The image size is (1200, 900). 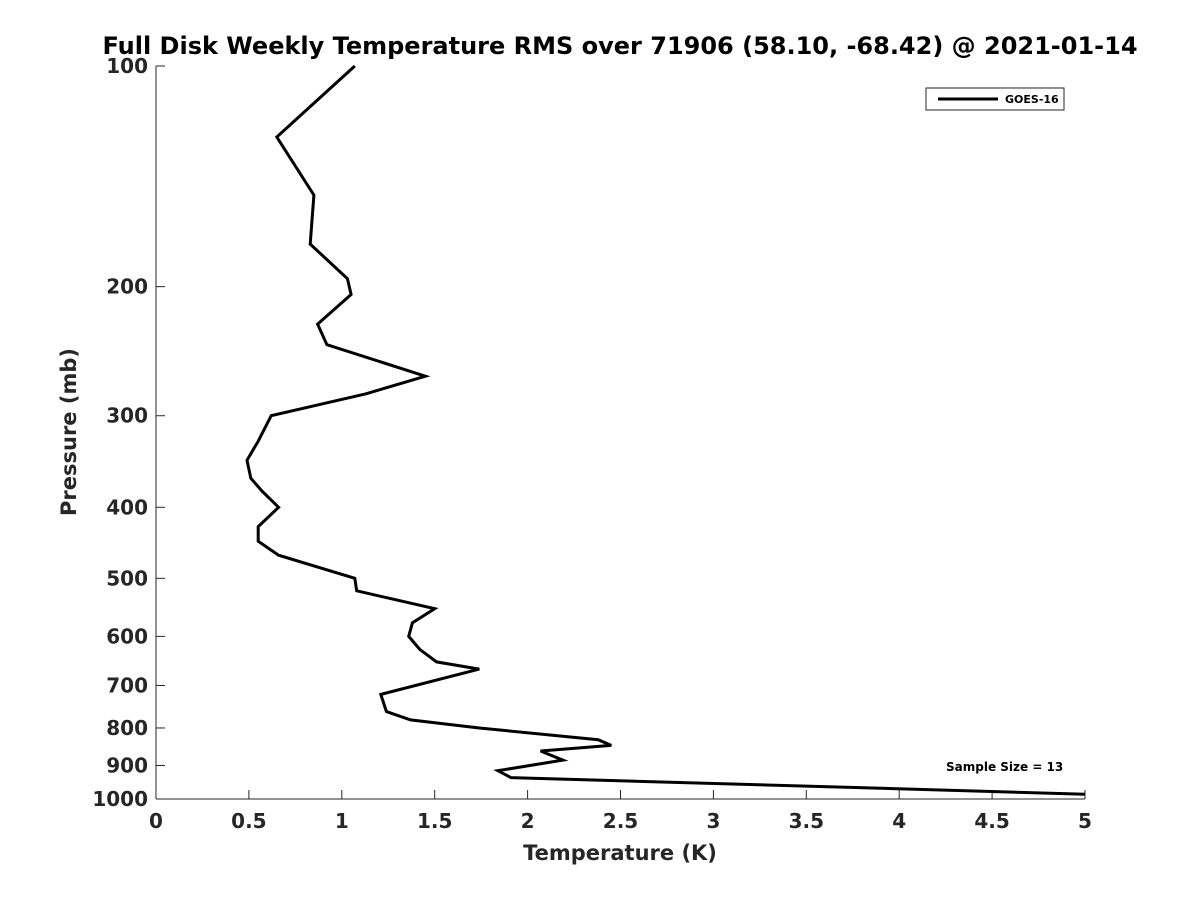 What do you see at coordinates (127, 416) in the screenshot?
I see `y-tick-label: 300` at bounding box center [127, 416].